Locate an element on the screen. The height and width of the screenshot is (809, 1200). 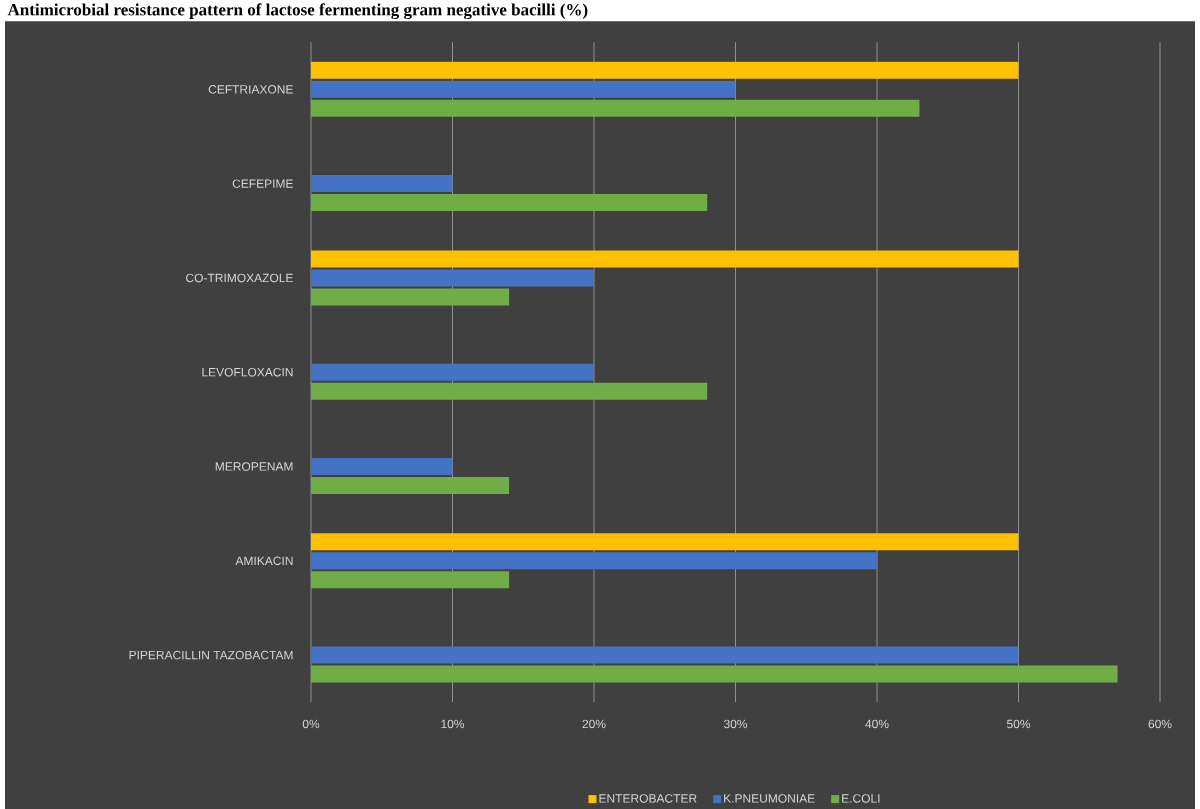
y-tick-label: CEFTRIAXONE is located at coordinates (250, 89).